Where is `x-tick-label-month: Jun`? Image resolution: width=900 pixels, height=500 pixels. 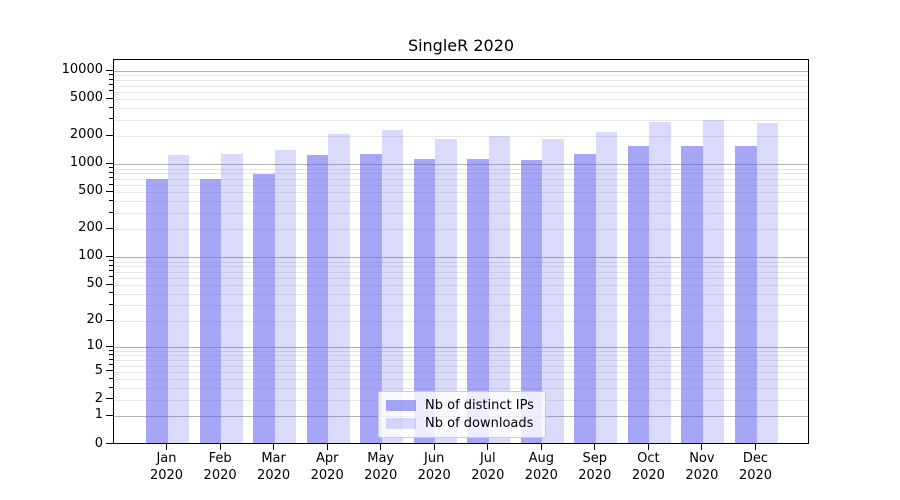 x-tick-label-month: Jun is located at coordinates (434, 458).